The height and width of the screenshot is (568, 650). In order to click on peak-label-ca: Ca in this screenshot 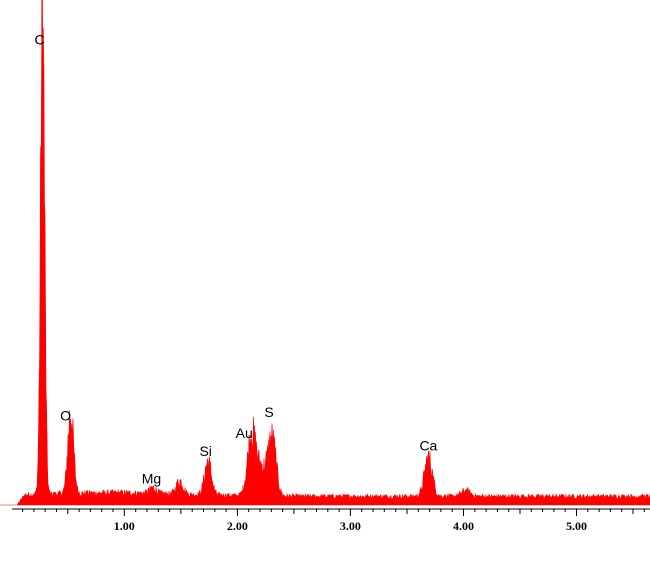, I will do `click(428, 446)`.